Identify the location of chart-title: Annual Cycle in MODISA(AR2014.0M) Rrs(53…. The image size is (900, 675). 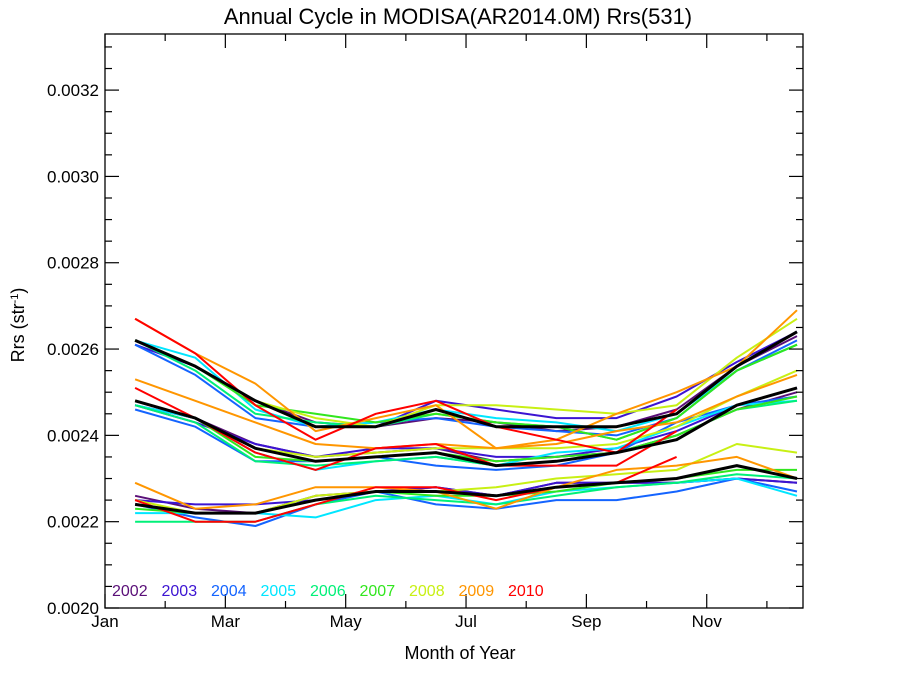
(458, 16).